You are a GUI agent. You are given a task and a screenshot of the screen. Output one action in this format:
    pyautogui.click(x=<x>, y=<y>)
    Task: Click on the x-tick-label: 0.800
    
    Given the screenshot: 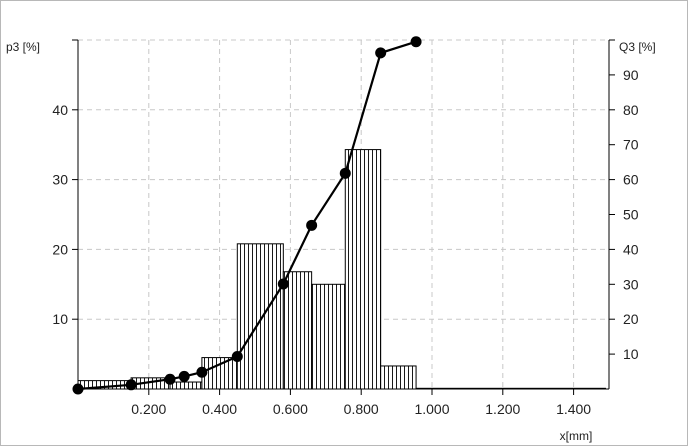 What is the action you would take?
    pyautogui.click(x=361, y=409)
    